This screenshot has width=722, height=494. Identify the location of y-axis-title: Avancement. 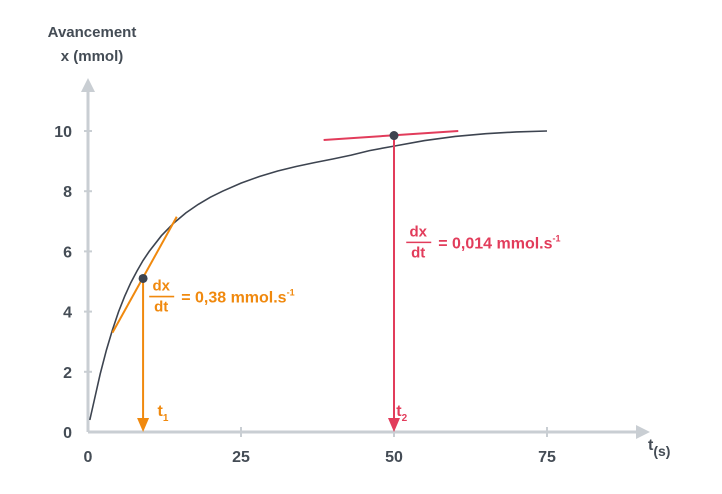
(92, 32).